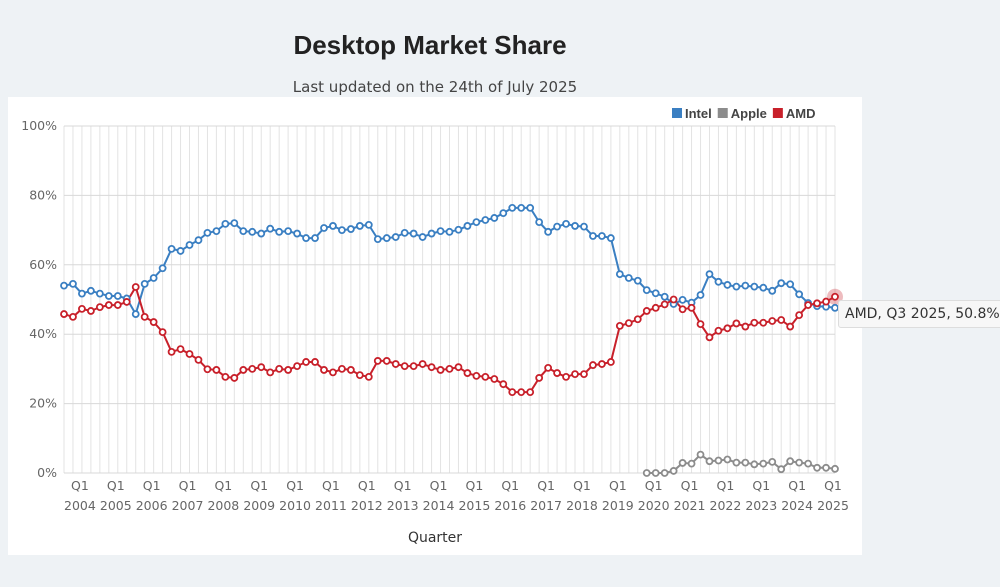 The image size is (1000, 587). I want to click on x-tick-year: 2005, so click(116, 505).